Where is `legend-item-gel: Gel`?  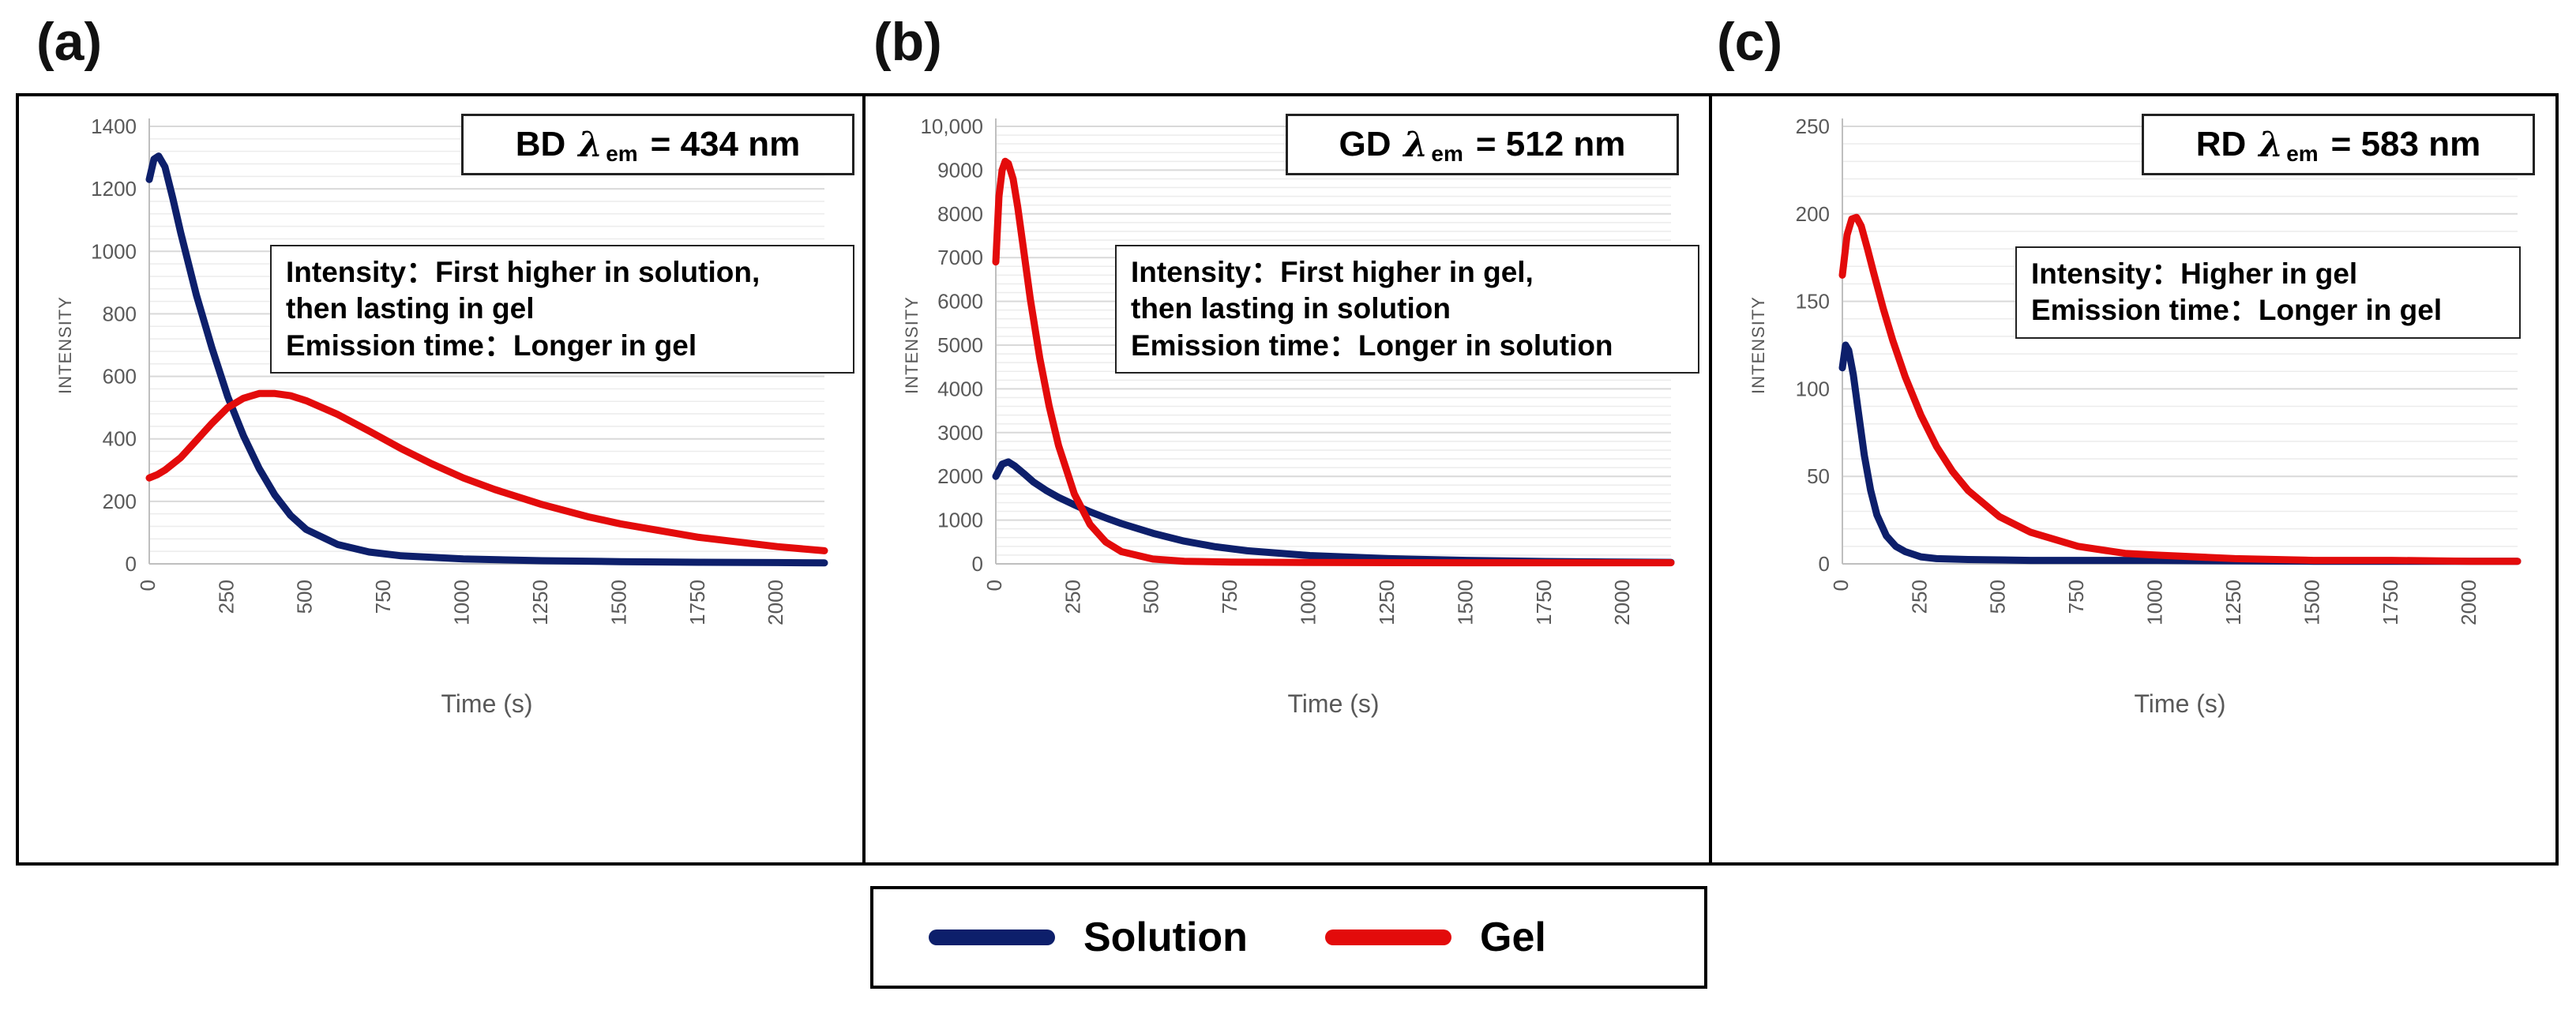 legend-item-gel: Gel is located at coordinates (1435, 937).